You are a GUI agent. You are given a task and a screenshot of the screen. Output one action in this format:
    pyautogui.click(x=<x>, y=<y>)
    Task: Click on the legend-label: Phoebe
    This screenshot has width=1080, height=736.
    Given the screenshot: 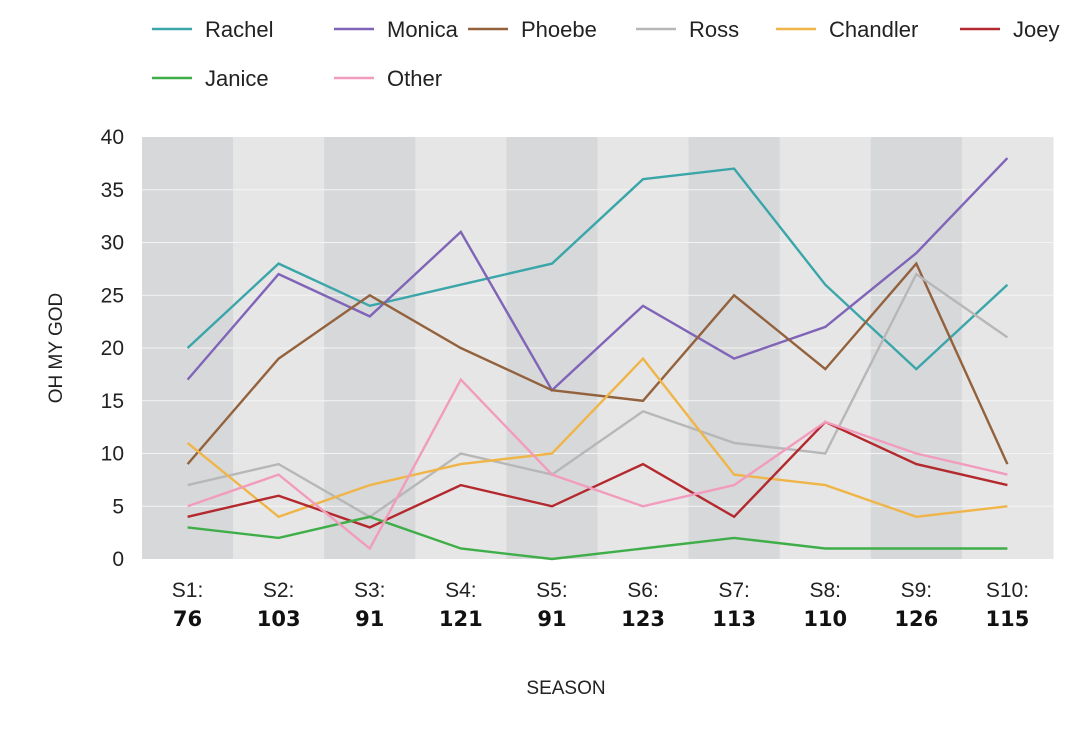 What is the action you would take?
    pyautogui.click(x=559, y=29)
    